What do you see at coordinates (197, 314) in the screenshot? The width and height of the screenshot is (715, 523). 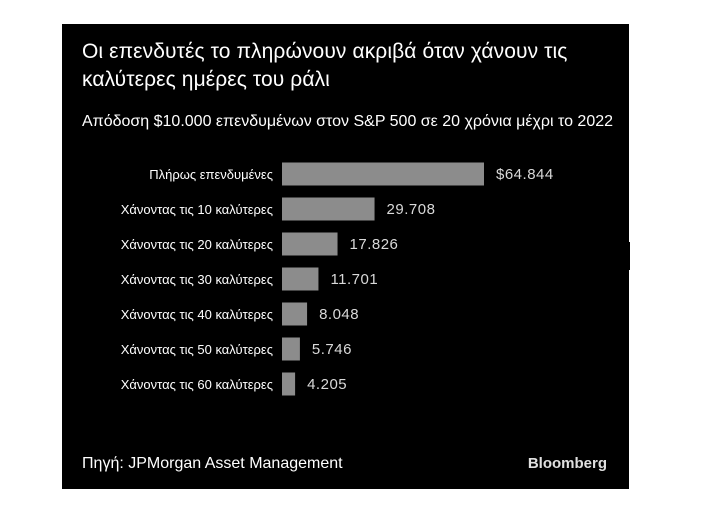 I see `category-label: Χάνοντας τις 40 καλύτερες` at bounding box center [197, 314].